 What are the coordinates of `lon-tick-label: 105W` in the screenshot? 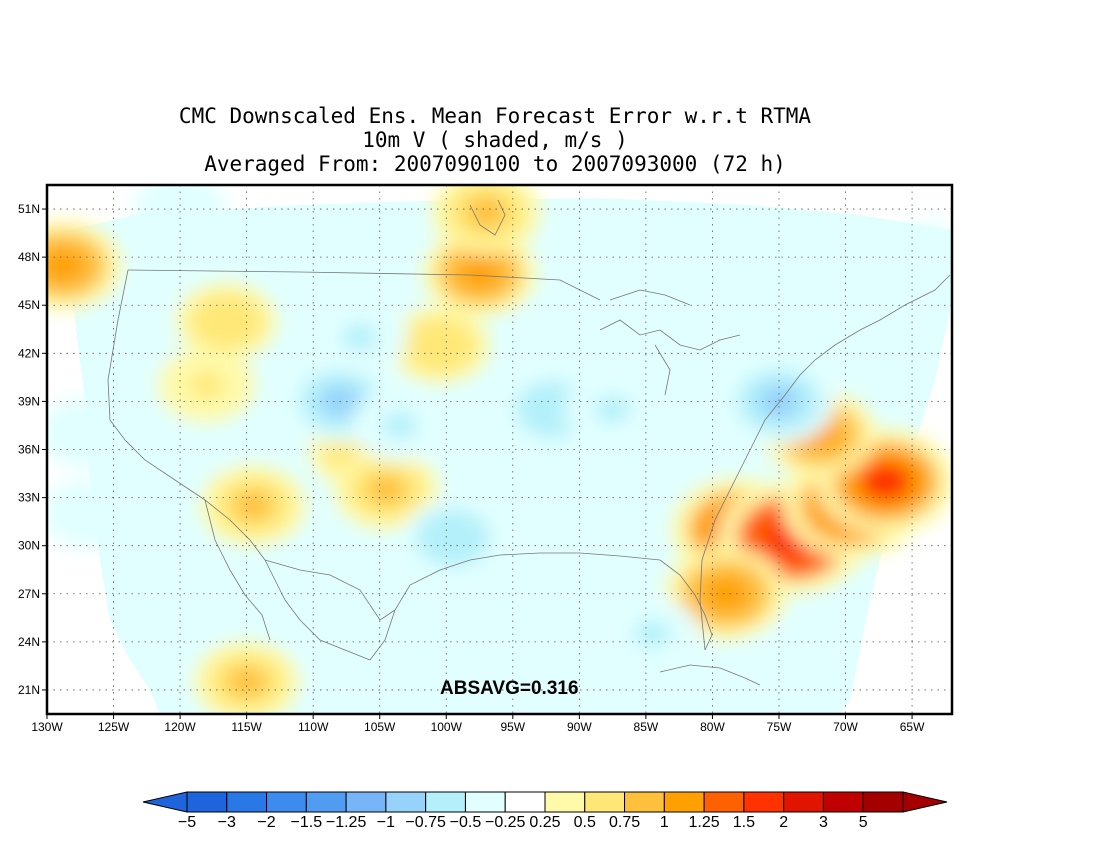 It's located at (380, 727).